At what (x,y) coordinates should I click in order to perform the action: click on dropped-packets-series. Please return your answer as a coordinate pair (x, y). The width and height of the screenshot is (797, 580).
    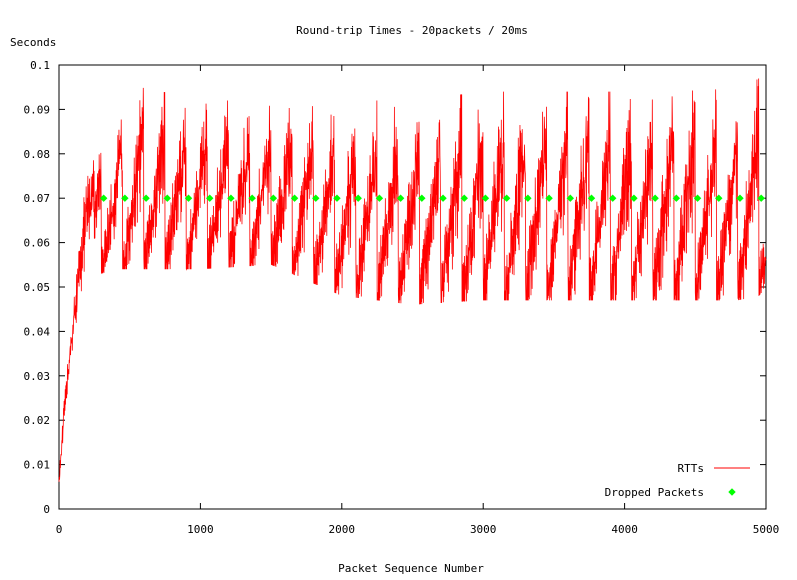
    Looking at the image, I should click on (432, 198).